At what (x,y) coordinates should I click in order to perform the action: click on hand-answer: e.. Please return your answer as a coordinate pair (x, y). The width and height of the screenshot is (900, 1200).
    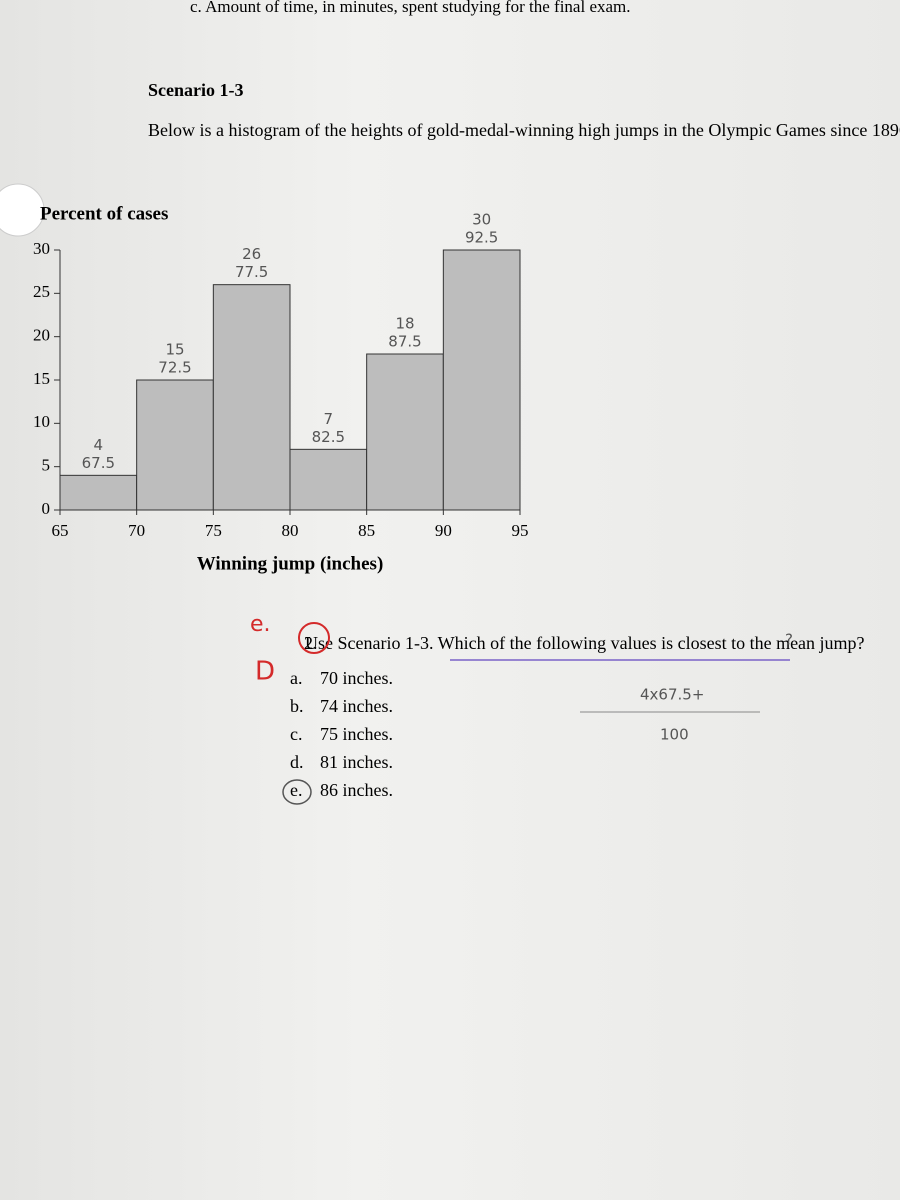
    Looking at the image, I should click on (260, 624).